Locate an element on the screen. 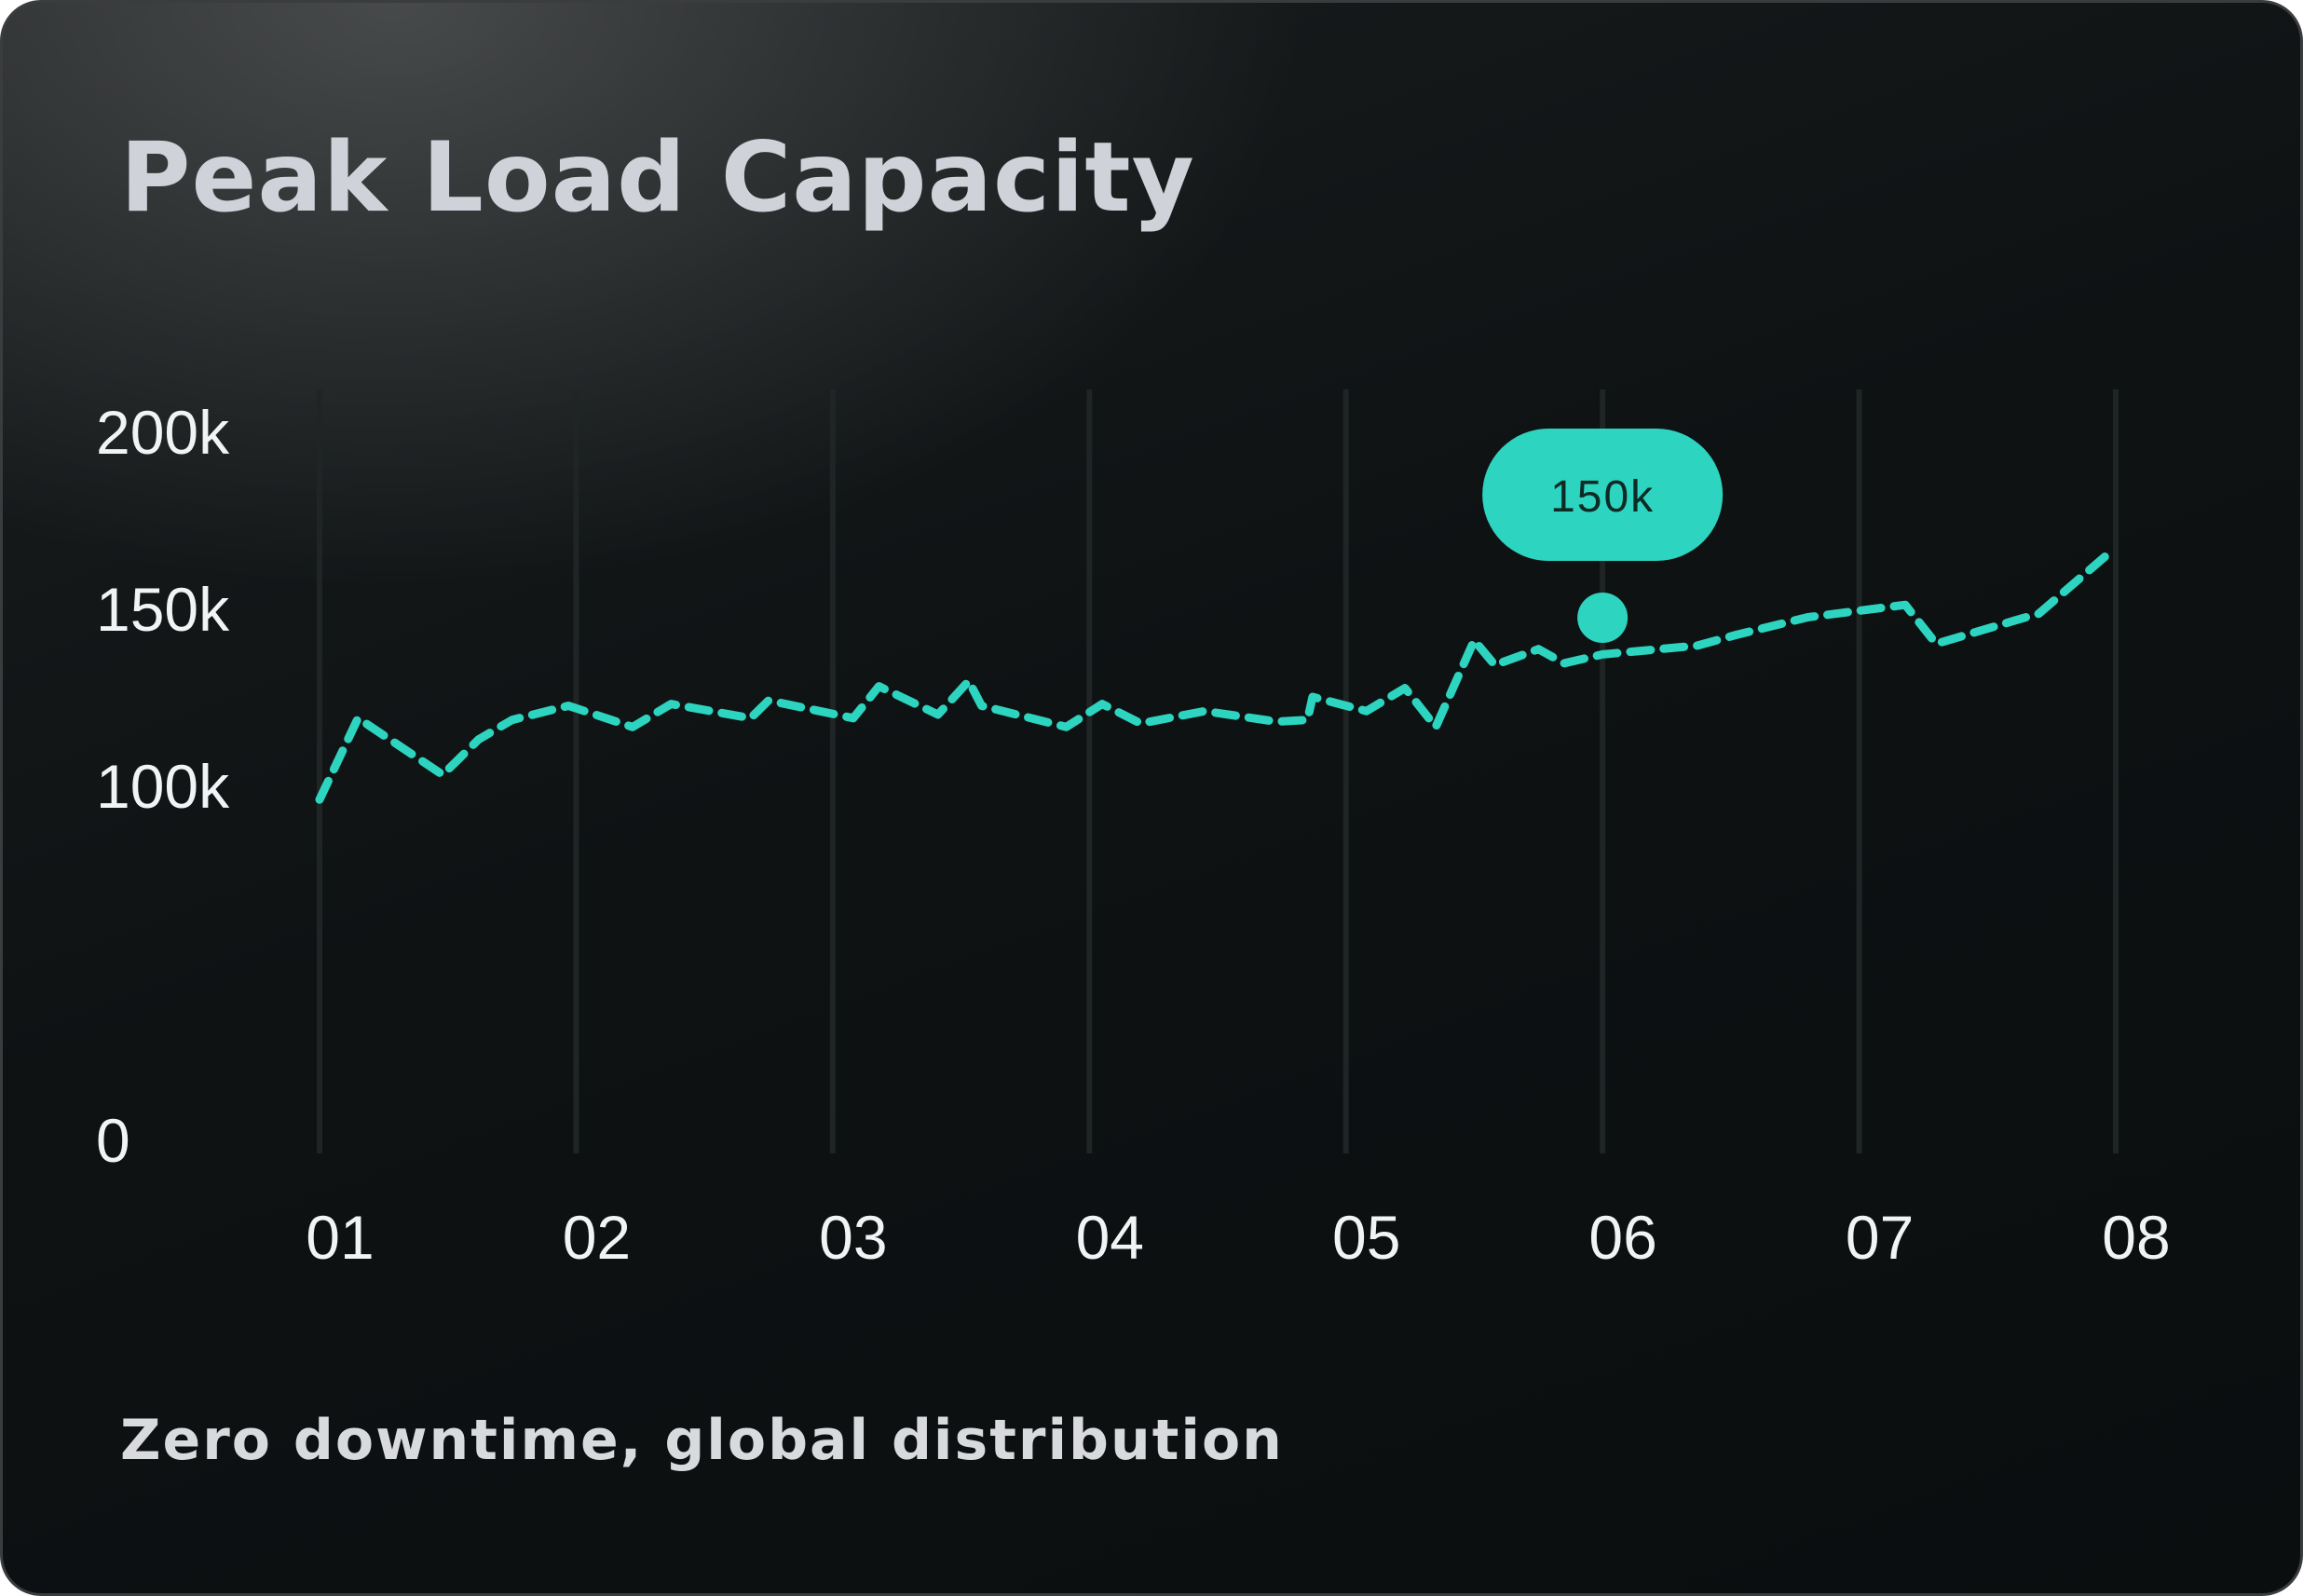 This screenshot has height=1596, width=2303. y-tick-label: 200k is located at coordinates (163, 432).